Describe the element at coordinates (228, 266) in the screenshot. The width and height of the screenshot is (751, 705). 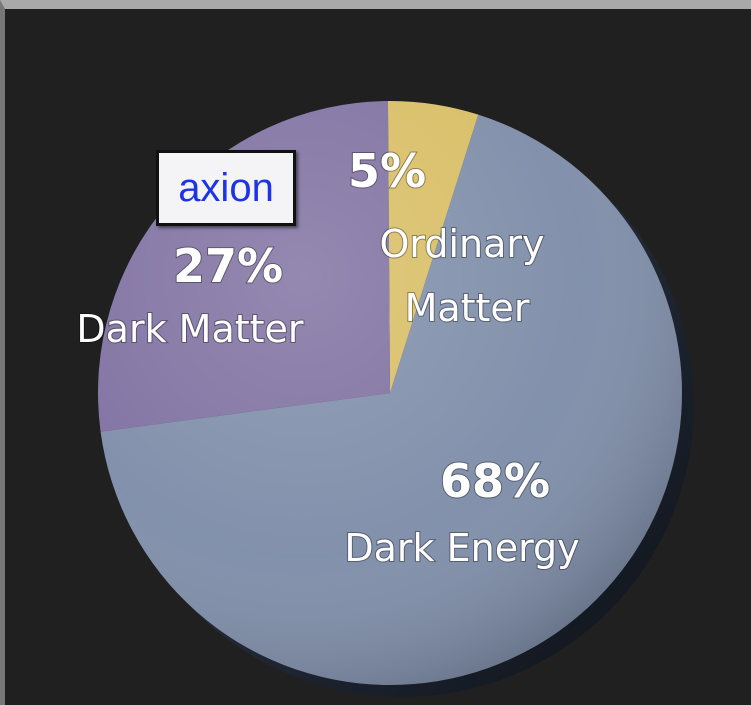
I see `slice-percent-dark-matter: 27%` at that location.